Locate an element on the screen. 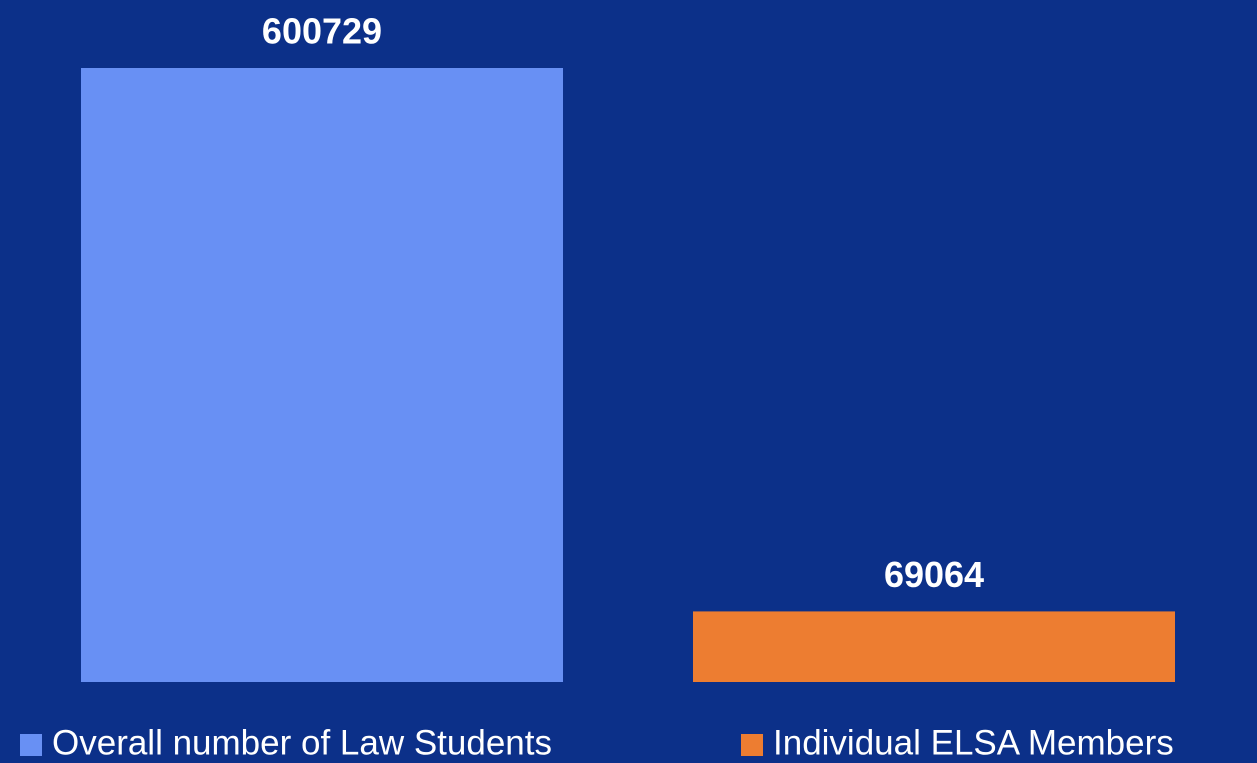 The image size is (1257, 763). legend-label: Overall number of Law Students is located at coordinates (302, 742).